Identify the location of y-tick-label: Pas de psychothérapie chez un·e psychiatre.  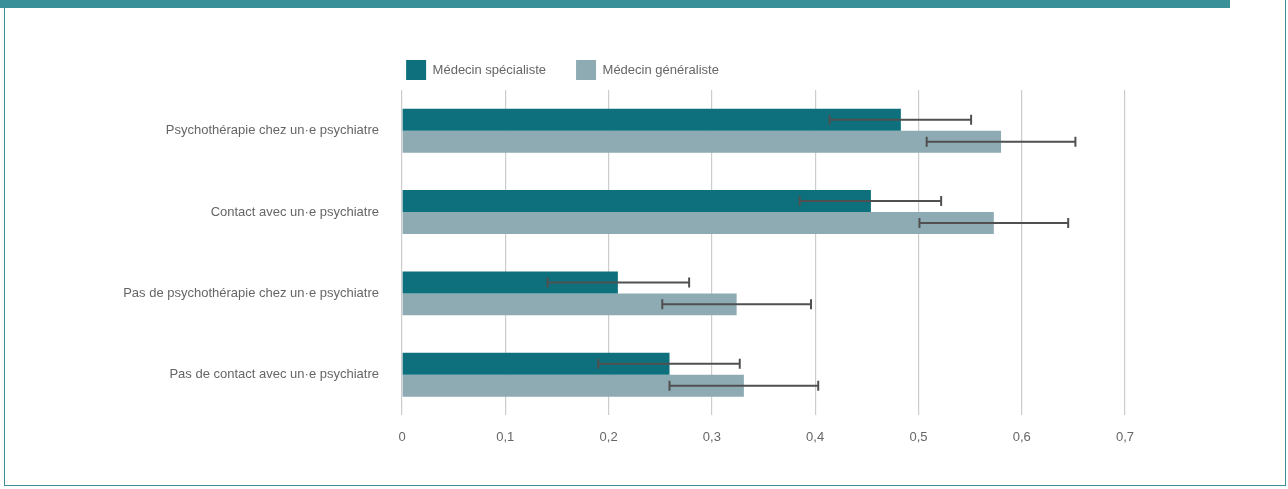
(251, 292).